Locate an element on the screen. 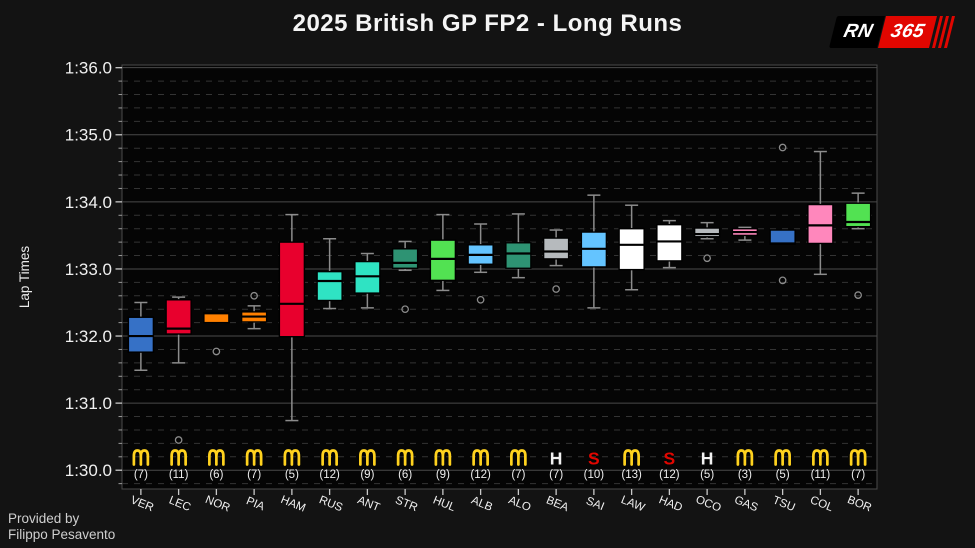 The height and width of the screenshot is (548, 975). driver-label-SAI: SAI is located at coordinates (595, 504).